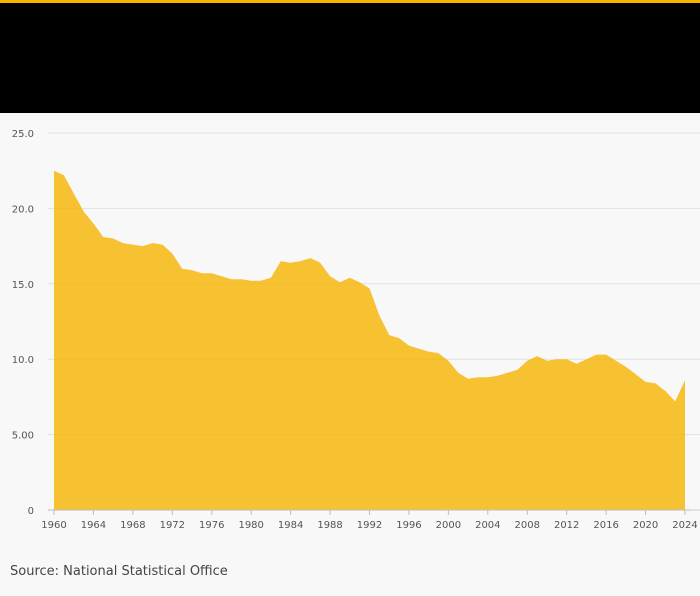 The height and width of the screenshot is (596, 700). What do you see at coordinates (645, 525) in the screenshot?
I see `x-tick-label: 2020` at bounding box center [645, 525].